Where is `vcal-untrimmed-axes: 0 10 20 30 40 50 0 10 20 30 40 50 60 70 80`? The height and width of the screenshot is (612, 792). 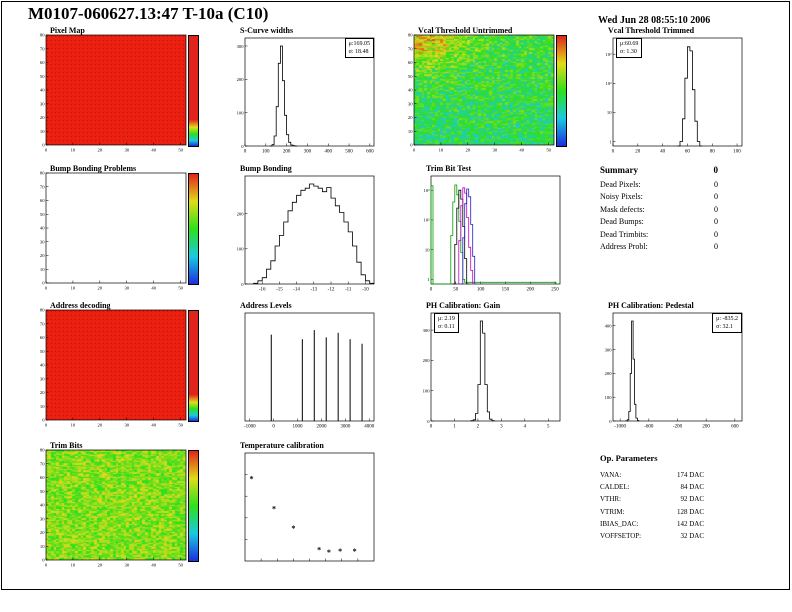 vcal-untrimmed-axes: 0 10 20 30 40 50 0 10 20 30 40 50 60 70 80 is located at coordinates (481, 93).